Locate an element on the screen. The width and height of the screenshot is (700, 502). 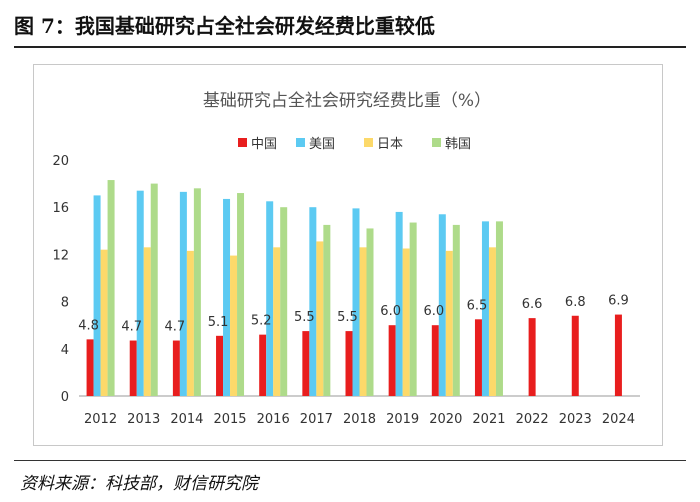
bar-韩国-2013 is located at coordinates (154, 289).